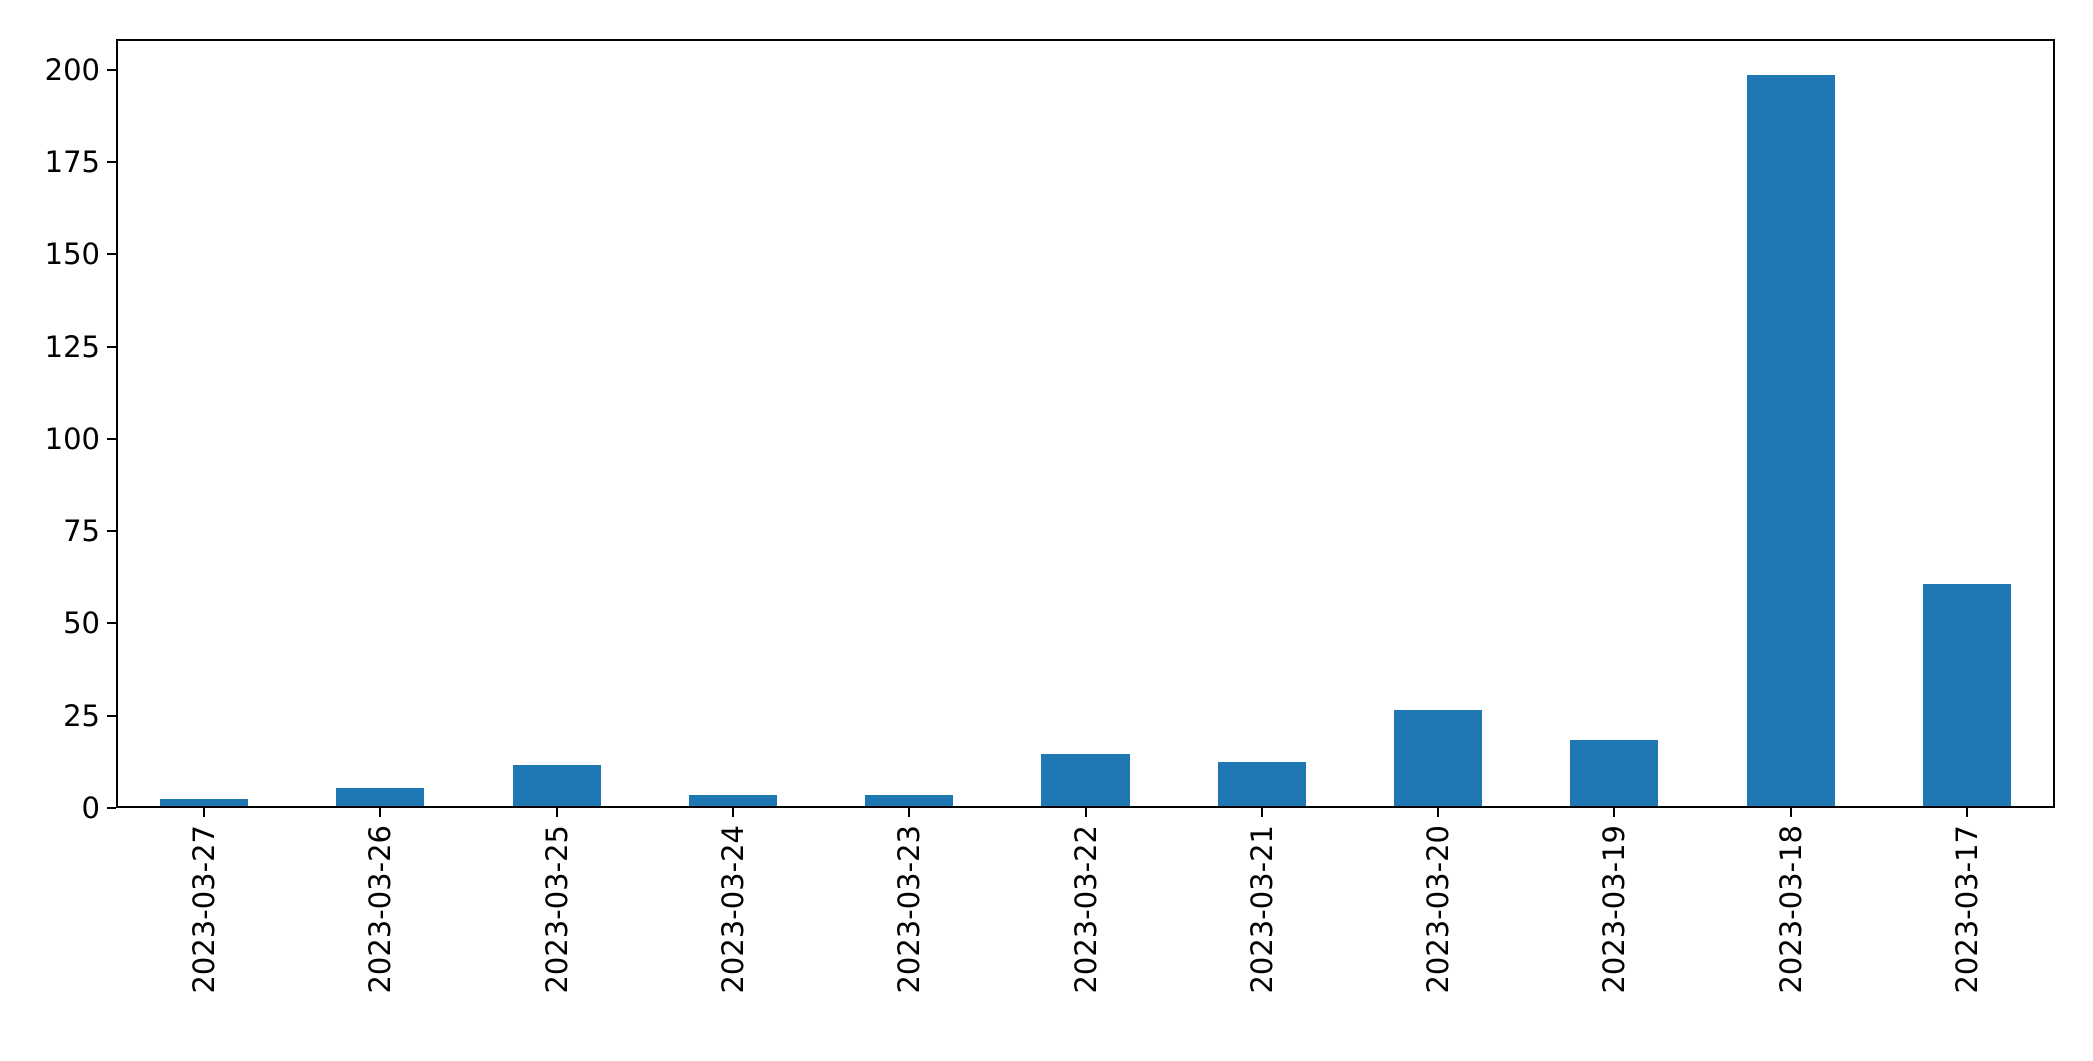 The width and height of the screenshot is (2093, 1061). Describe the element at coordinates (72, 254) in the screenshot. I see `y-tick-label: 150` at that location.